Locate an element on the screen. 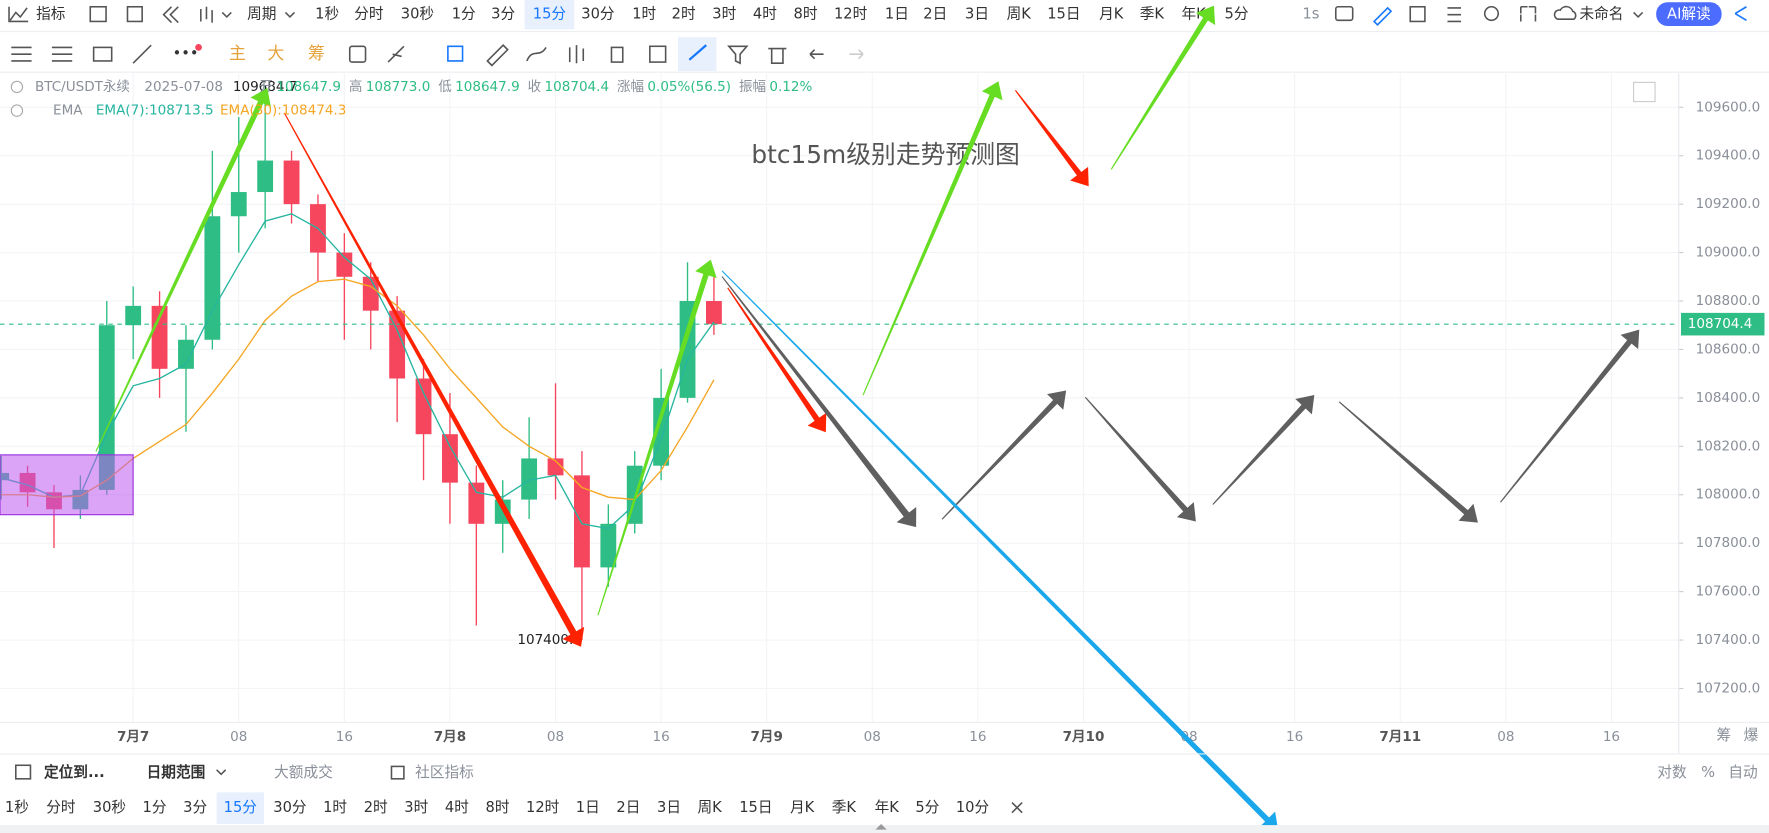  corner-chip: 筹 is located at coordinates (1724, 735).